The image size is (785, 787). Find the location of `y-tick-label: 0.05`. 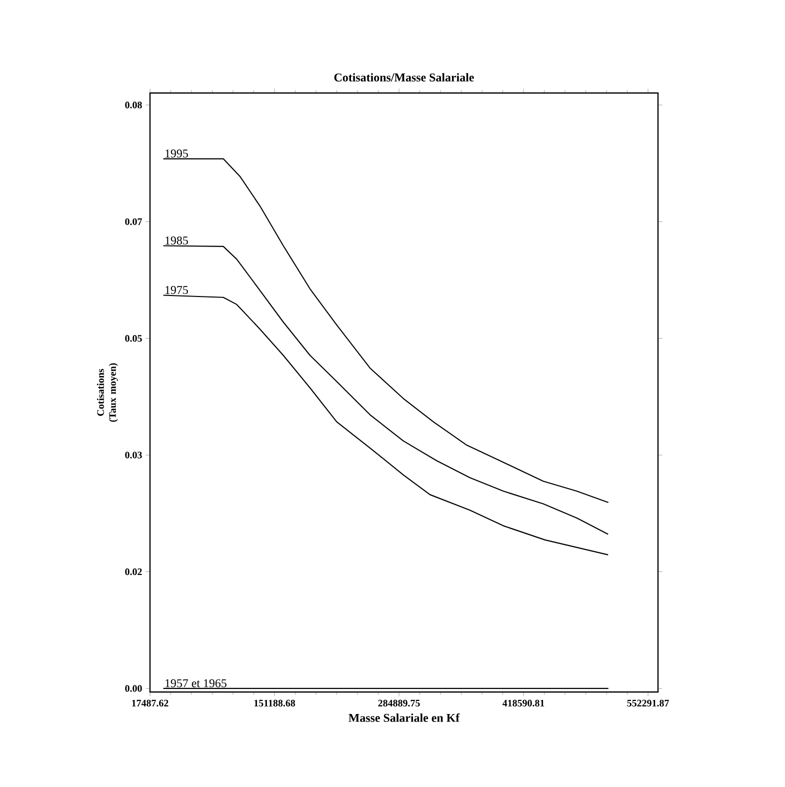

y-tick-label: 0.05 is located at coordinates (133, 338).